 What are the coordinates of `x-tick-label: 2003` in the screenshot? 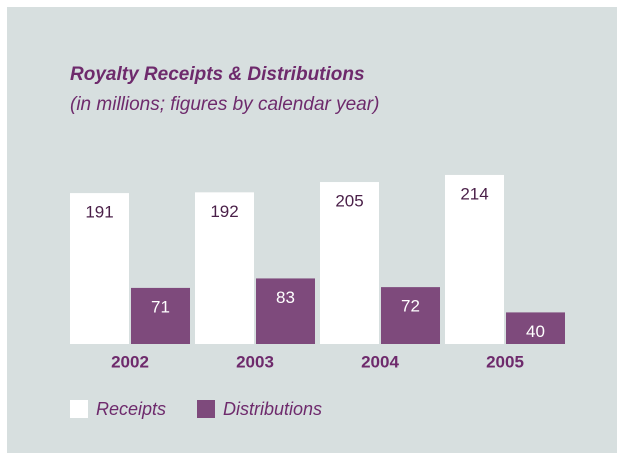 It's located at (255, 361).